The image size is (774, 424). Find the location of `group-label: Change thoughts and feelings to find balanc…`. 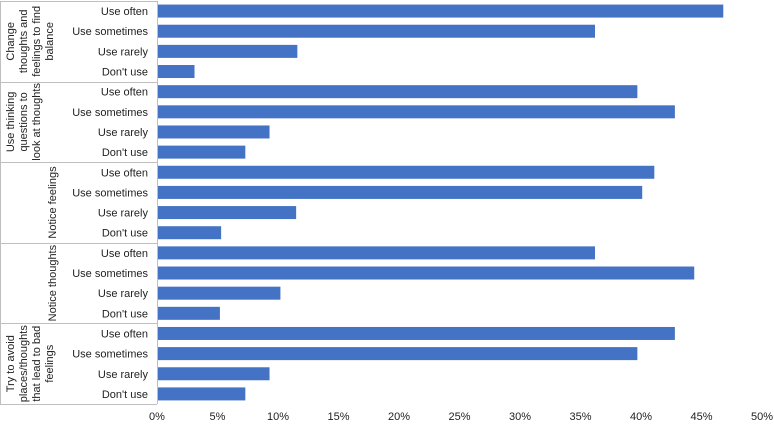

group-label: Change thoughts and feelings to find balanc… is located at coordinates (30, 41).